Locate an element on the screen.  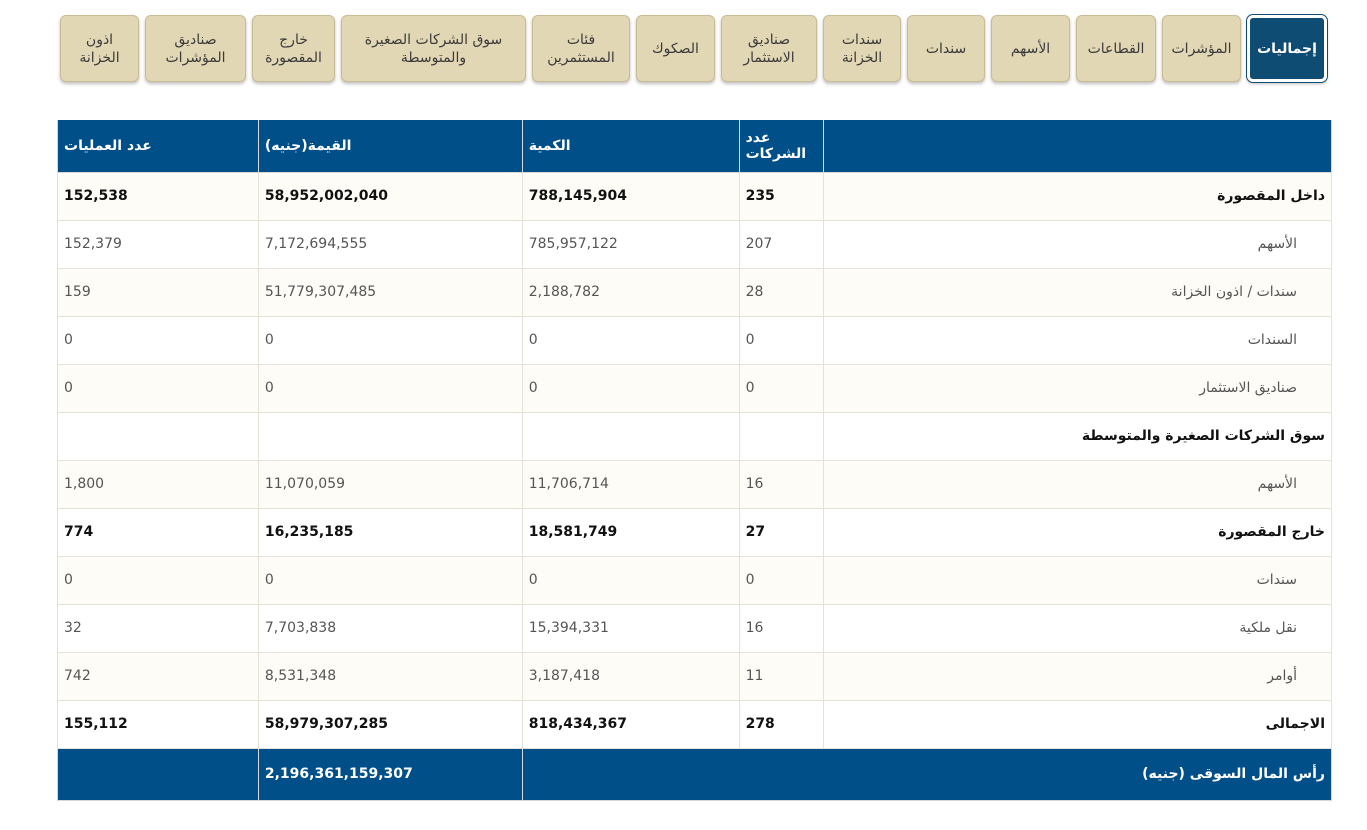
transactions-cell: 155,112 is located at coordinates (158, 724).